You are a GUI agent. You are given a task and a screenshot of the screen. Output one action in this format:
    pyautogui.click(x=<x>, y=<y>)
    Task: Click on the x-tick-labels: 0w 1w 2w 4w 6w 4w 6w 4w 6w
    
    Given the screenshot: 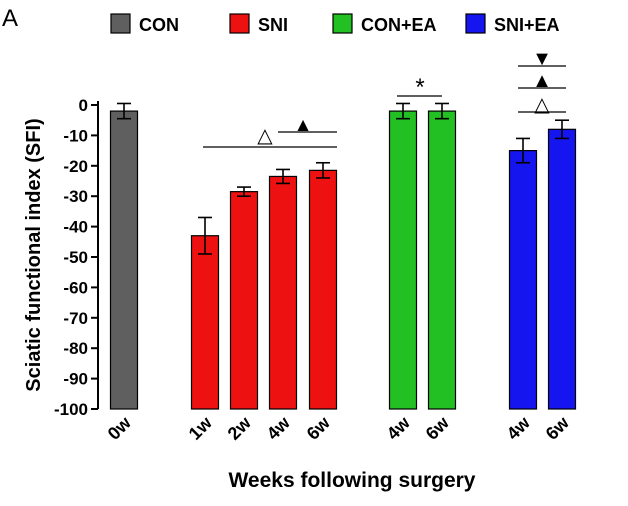 What is the action you would take?
    pyautogui.click(x=339, y=428)
    